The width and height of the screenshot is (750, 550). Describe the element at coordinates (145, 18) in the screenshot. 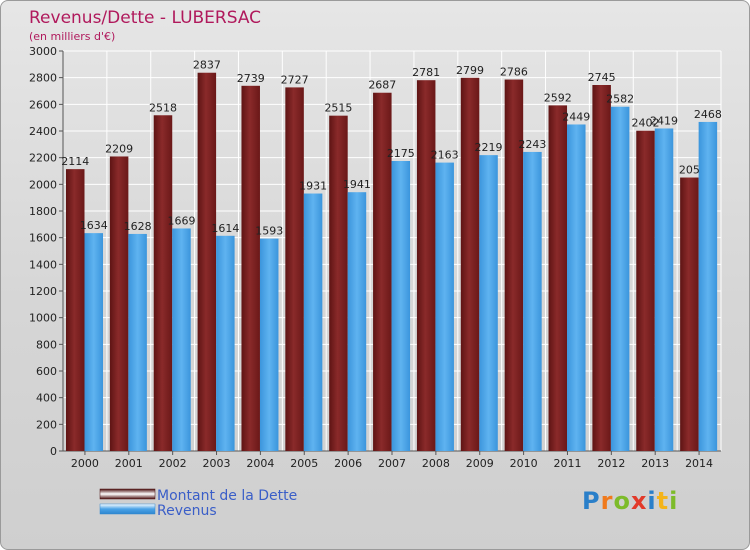

I see `chart-title: Revenus/Dette - LUBERSAC` at that location.